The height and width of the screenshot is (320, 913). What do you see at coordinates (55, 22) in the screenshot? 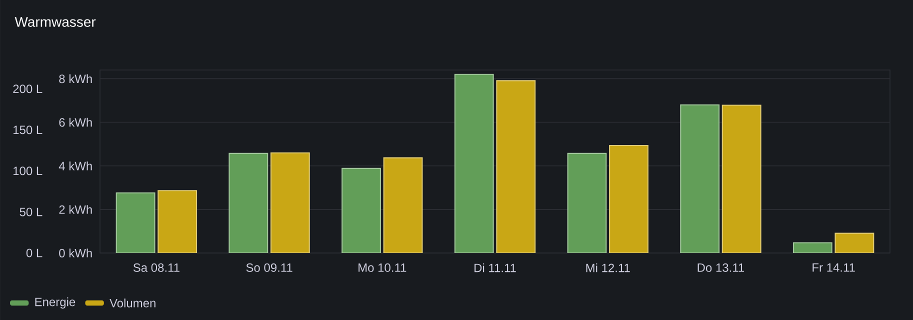
I see `chart-title: Warmwasser` at bounding box center [55, 22].